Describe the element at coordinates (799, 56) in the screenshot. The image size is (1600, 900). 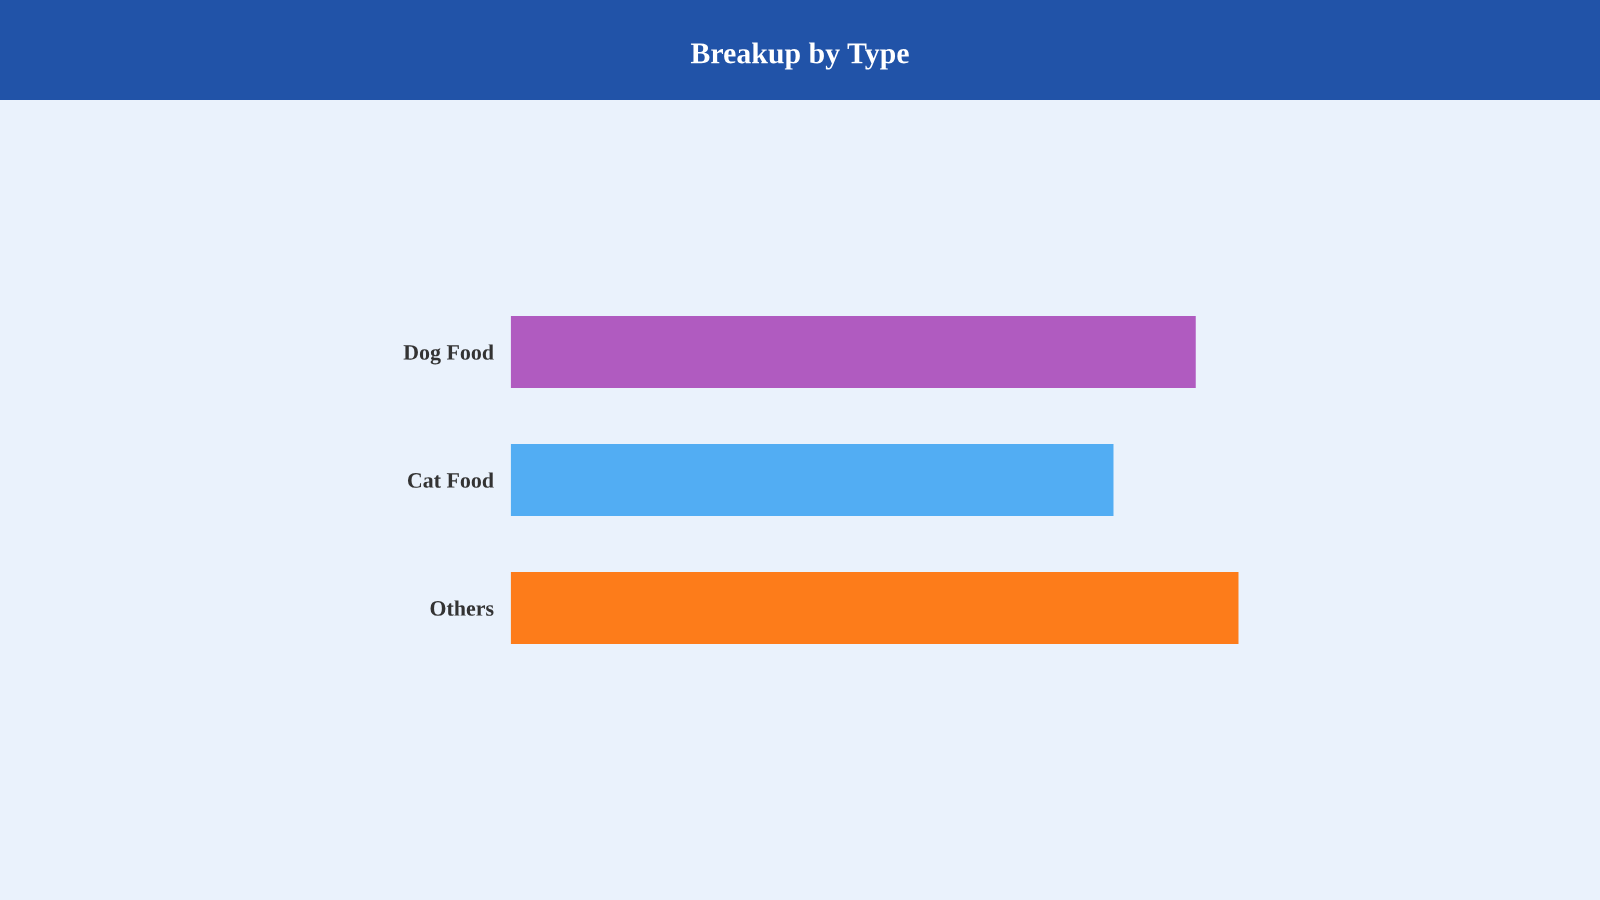
I see `chart-title: Breakup by Type` at that location.